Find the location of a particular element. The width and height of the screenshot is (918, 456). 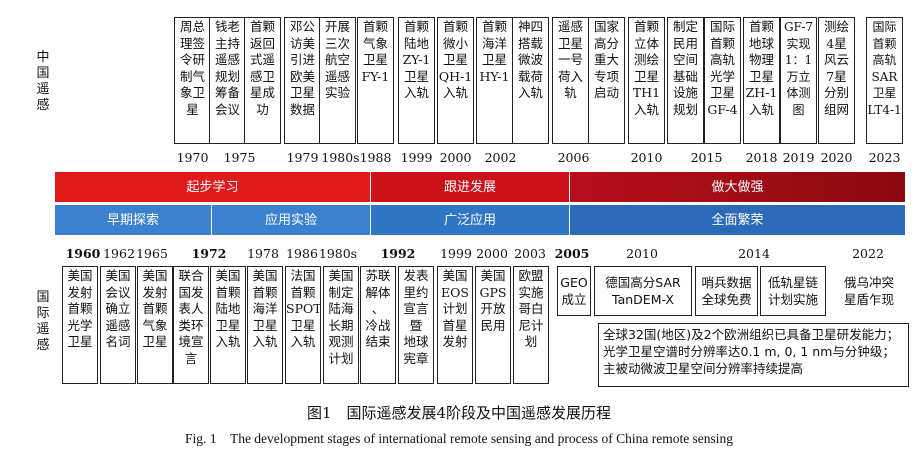

intl-event-box: 联合 国发 表人 类环 境宣 言 is located at coordinates (191, 325).